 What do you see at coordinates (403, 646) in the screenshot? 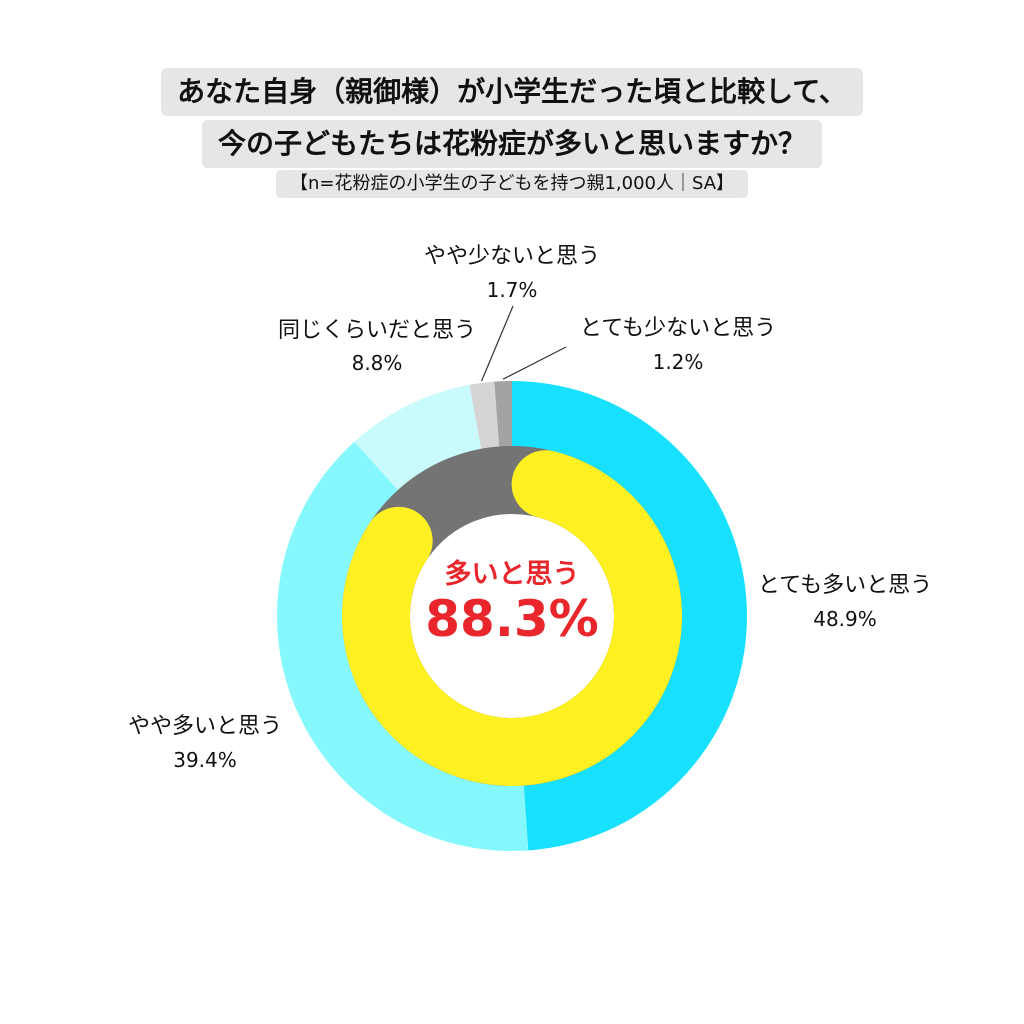
I see `outer-slice-somewhat-many` at bounding box center [403, 646].